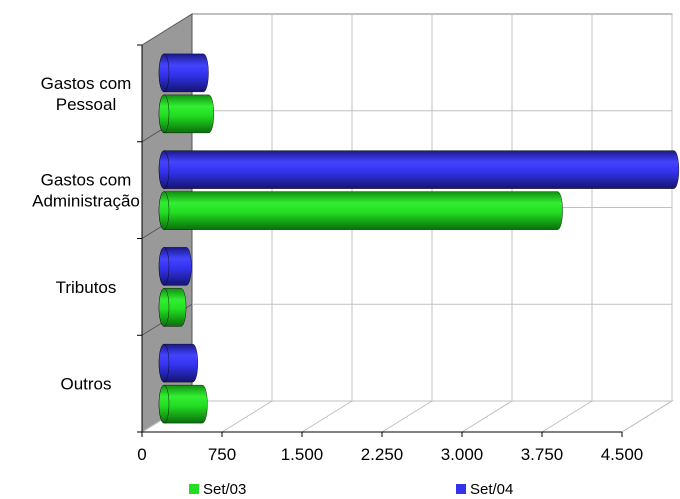  I want to click on x-tick-label: 2.250, so click(382, 454).